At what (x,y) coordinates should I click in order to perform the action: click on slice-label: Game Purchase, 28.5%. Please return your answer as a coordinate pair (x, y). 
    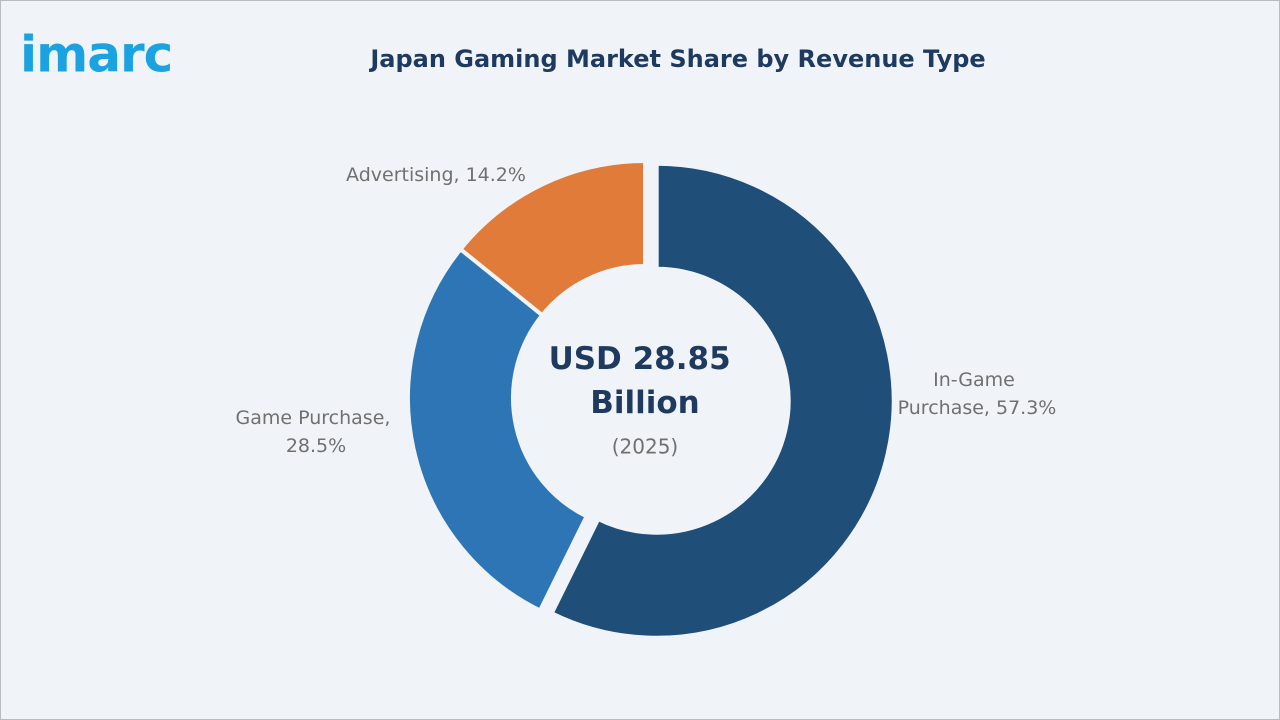
    Looking at the image, I should click on (316, 432).